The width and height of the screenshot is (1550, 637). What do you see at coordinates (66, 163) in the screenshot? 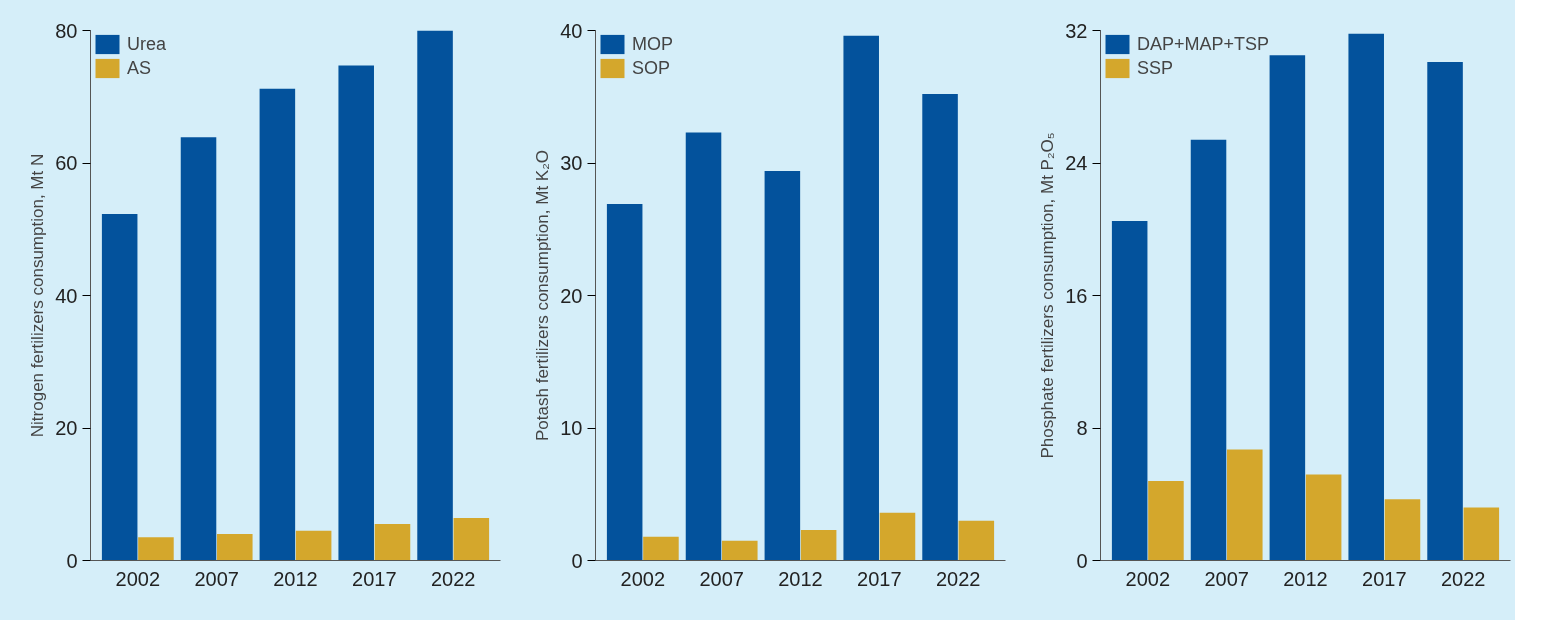
I see `y-tick-label: 60` at bounding box center [66, 163].